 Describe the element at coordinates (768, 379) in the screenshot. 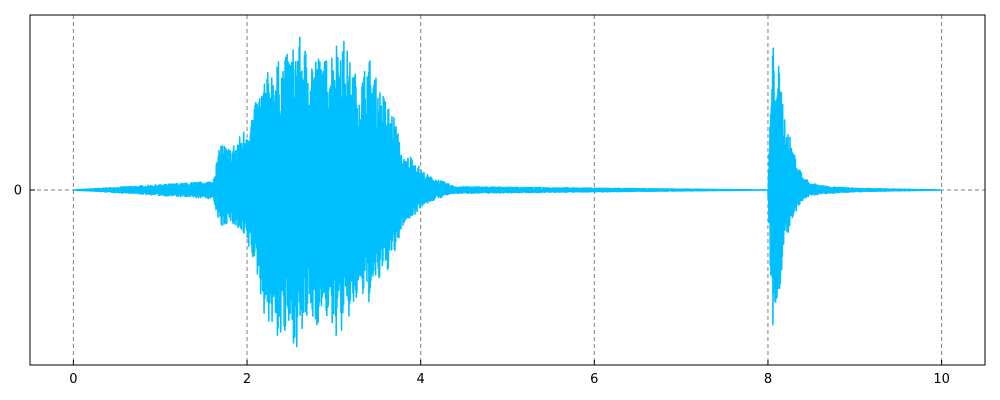

I see `x-tick-label: 8` at that location.